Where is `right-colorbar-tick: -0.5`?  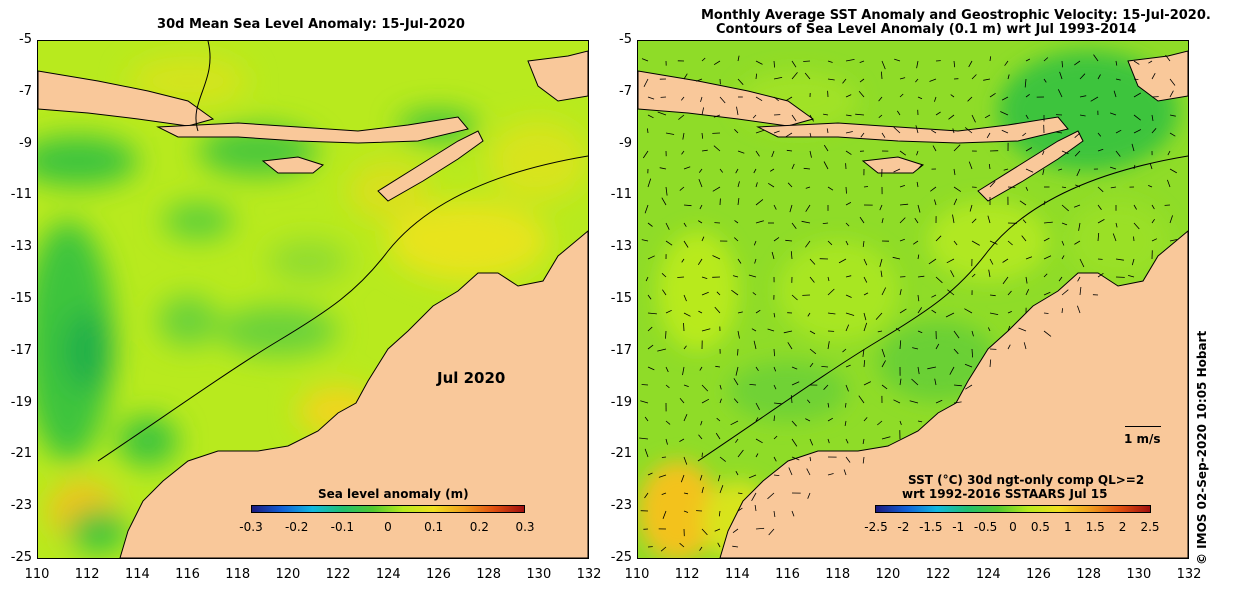
right-colorbar-tick: -0.5 is located at coordinates (985, 527).